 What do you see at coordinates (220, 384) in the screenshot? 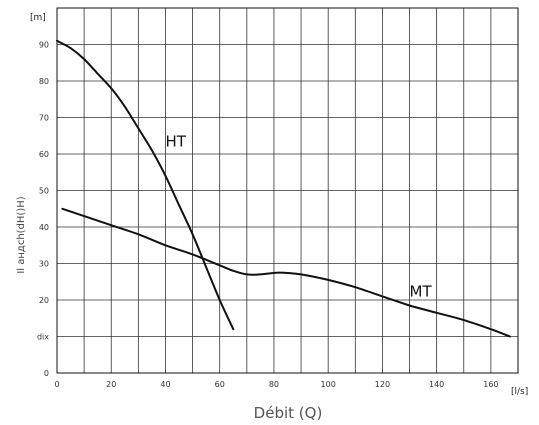
I see `x-tick-label: 60` at bounding box center [220, 384].